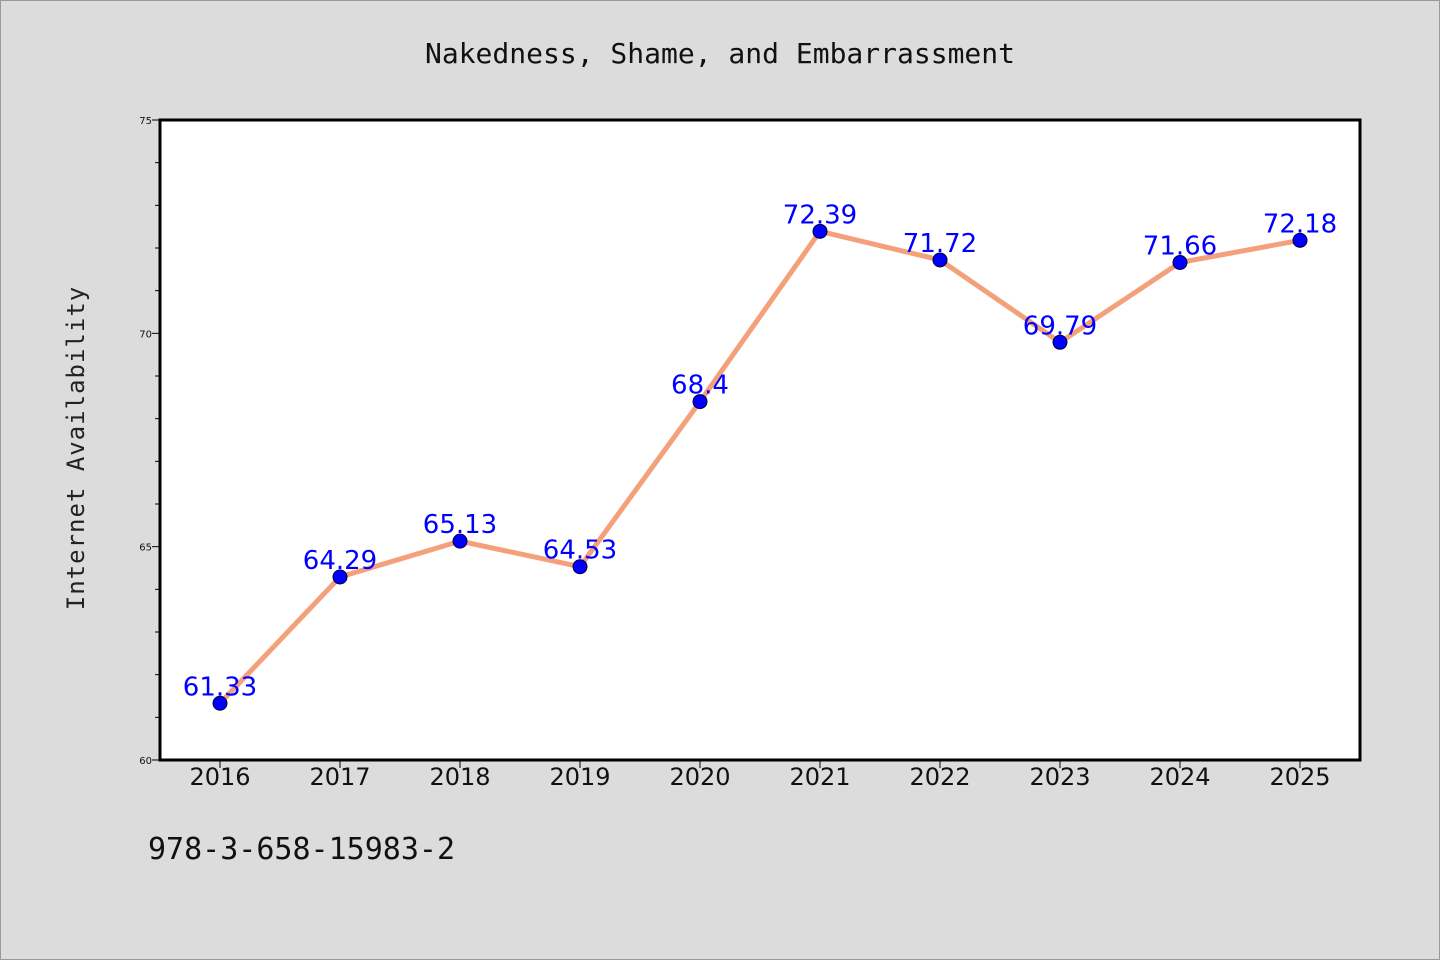  I want to click on y-tick-label: 75, so click(145, 121).